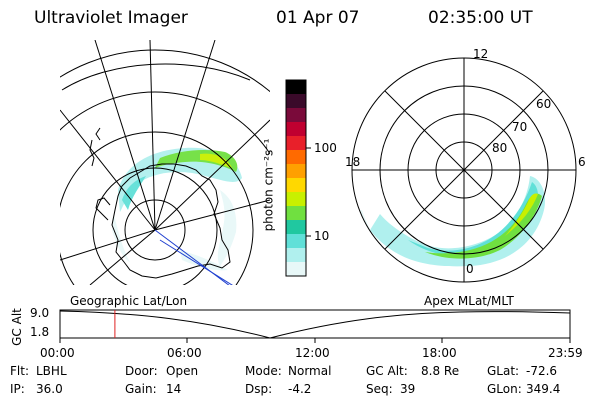 This screenshot has height=400, width=600. What do you see at coordinates (542, 371) in the screenshot?
I see `glat-value: -72.6` at bounding box center [542, 371].